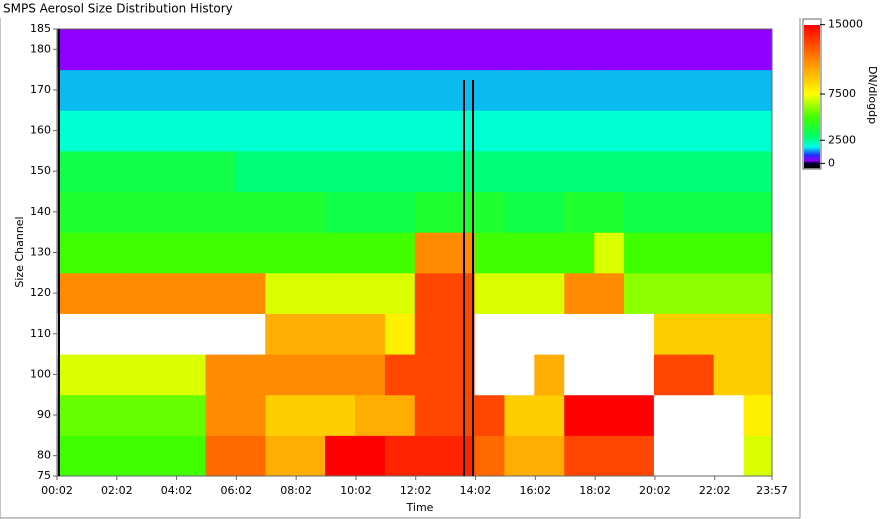 Image resolution: width=884 pixels, height=519 pixels. I want to click on x-tick-label: 06:02, so click(237, 490).